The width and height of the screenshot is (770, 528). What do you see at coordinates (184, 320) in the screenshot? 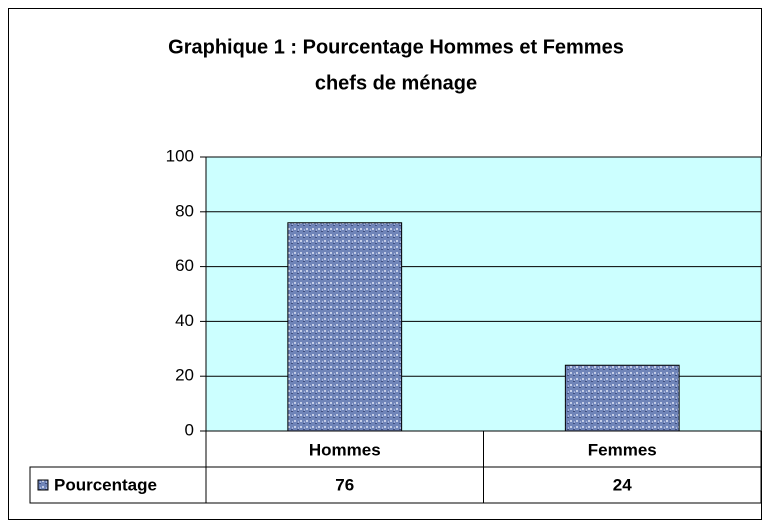
I see `y-tick-label: 40` at bounding box center [184, 320].